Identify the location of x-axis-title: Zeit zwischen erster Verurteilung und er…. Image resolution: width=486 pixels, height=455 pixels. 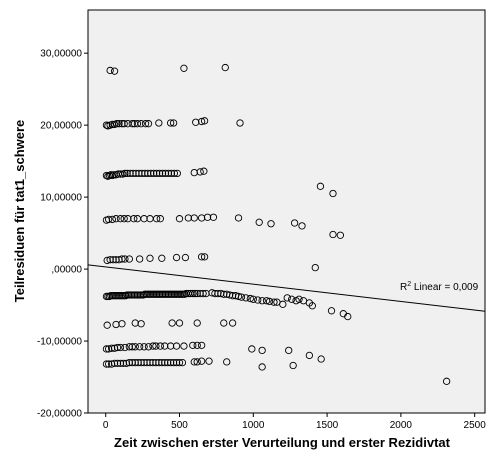
(282, 442).